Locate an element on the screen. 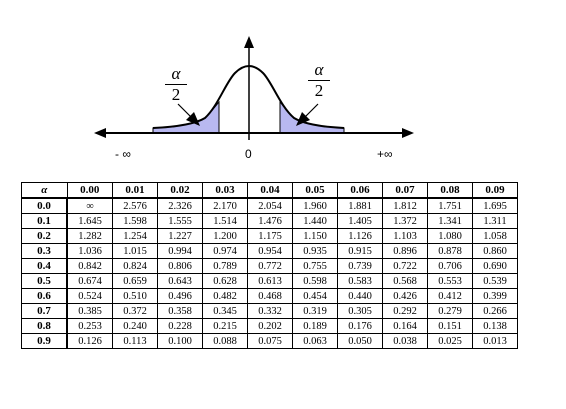  x-axis-left-arrow is located at coordinates (100, 133).